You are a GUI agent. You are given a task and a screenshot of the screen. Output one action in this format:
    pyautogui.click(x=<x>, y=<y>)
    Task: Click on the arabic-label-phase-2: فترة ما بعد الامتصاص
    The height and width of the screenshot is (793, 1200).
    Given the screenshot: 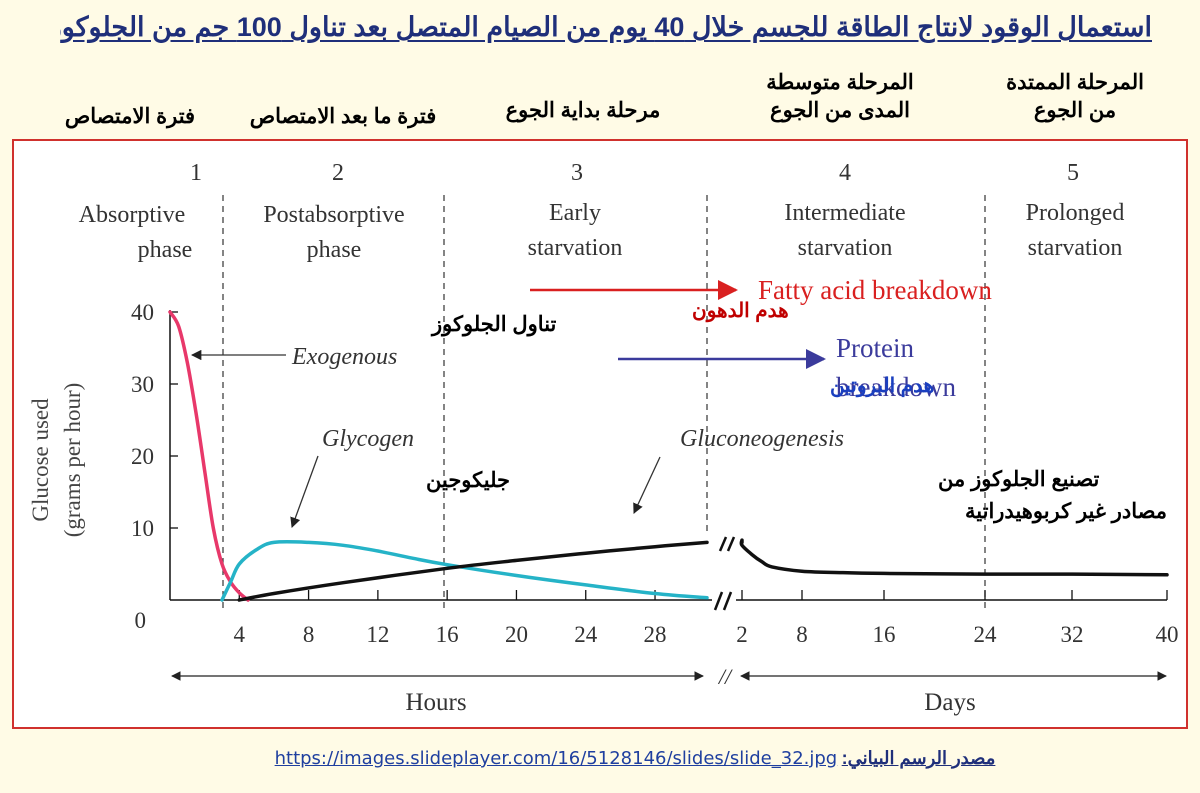 What is the action you would take?
    pyautogui.click(x=343, y=116)
    